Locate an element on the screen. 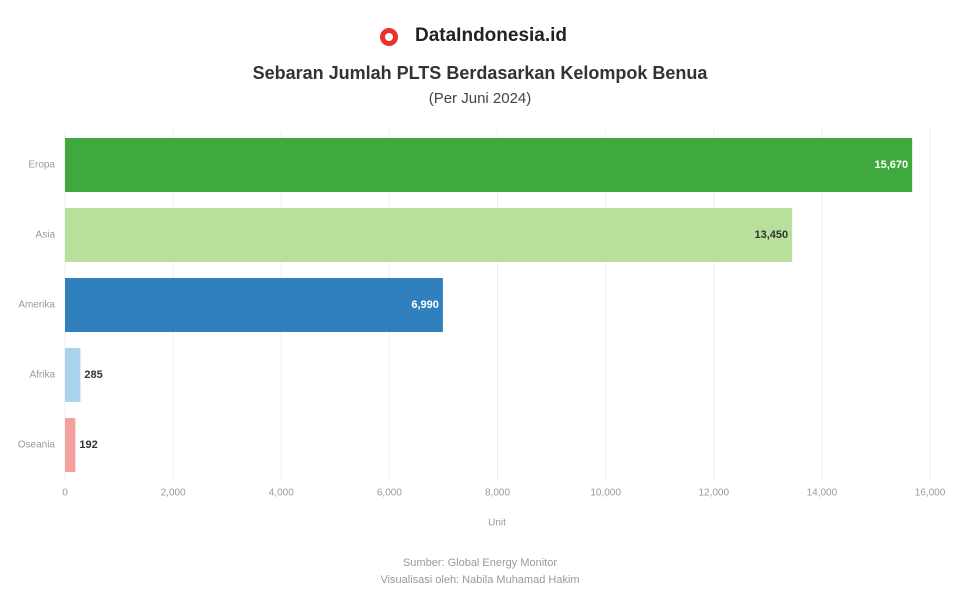 The width and height of the screenshot is (960, 605). x-tick-label: 4,000 is located at coordinates (281, 493).